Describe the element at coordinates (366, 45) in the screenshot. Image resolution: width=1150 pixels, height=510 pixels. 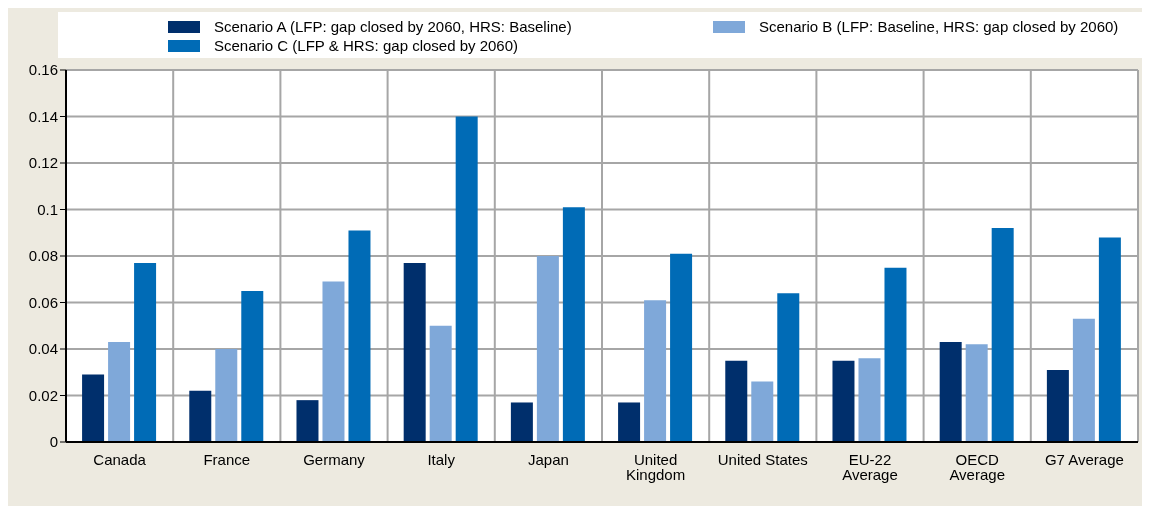
I see `legend-label: Scenario C (LFP & HRS: gap closed by 2060)` at that location.